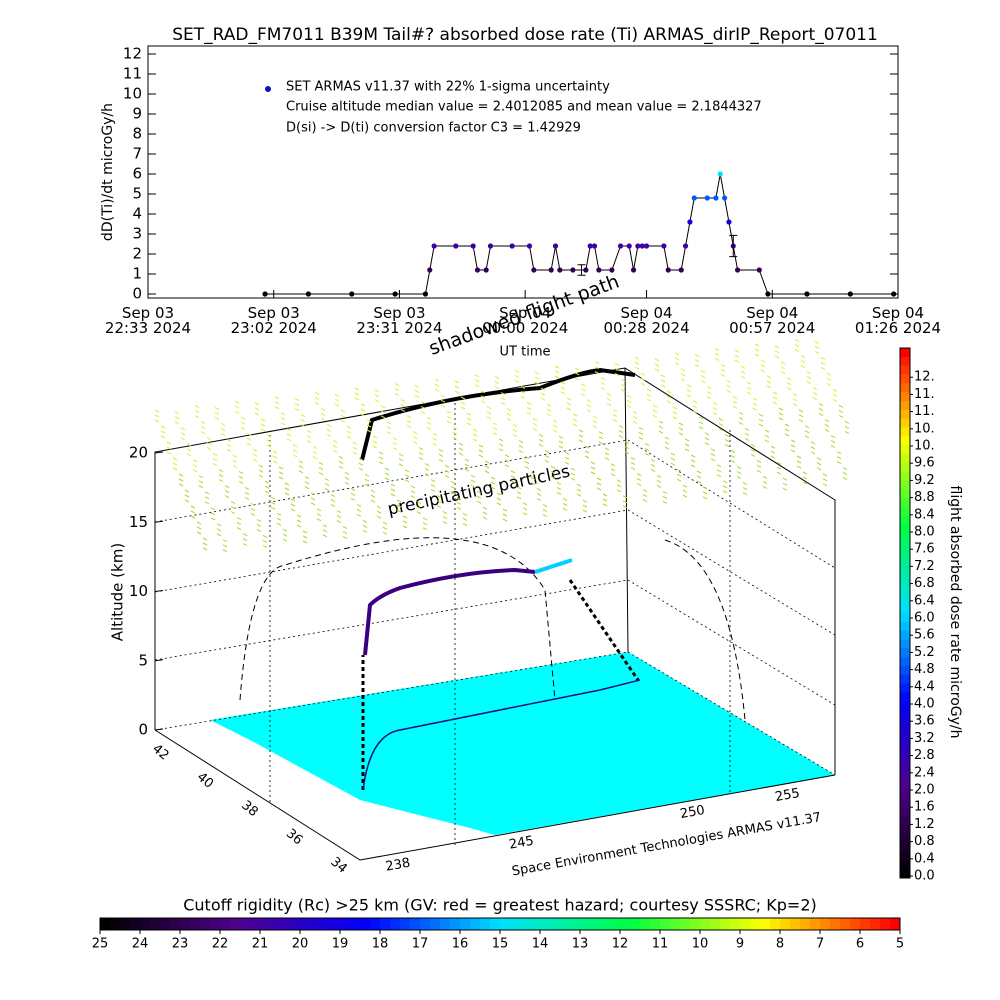  Describe the element at coordinates (397, 865) in the screenshot. I see `lon-tick-label: 238` at that location.